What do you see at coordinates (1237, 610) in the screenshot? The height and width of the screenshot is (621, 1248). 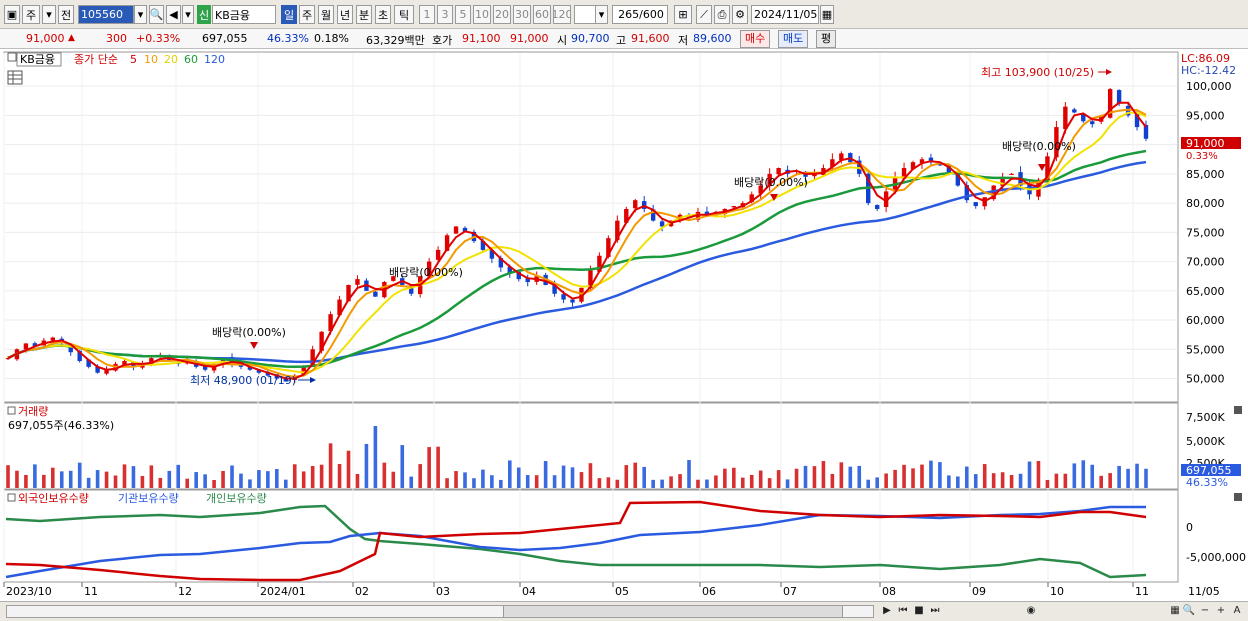 I see `font-size-icon: A` at bounding box center [1237, 610].